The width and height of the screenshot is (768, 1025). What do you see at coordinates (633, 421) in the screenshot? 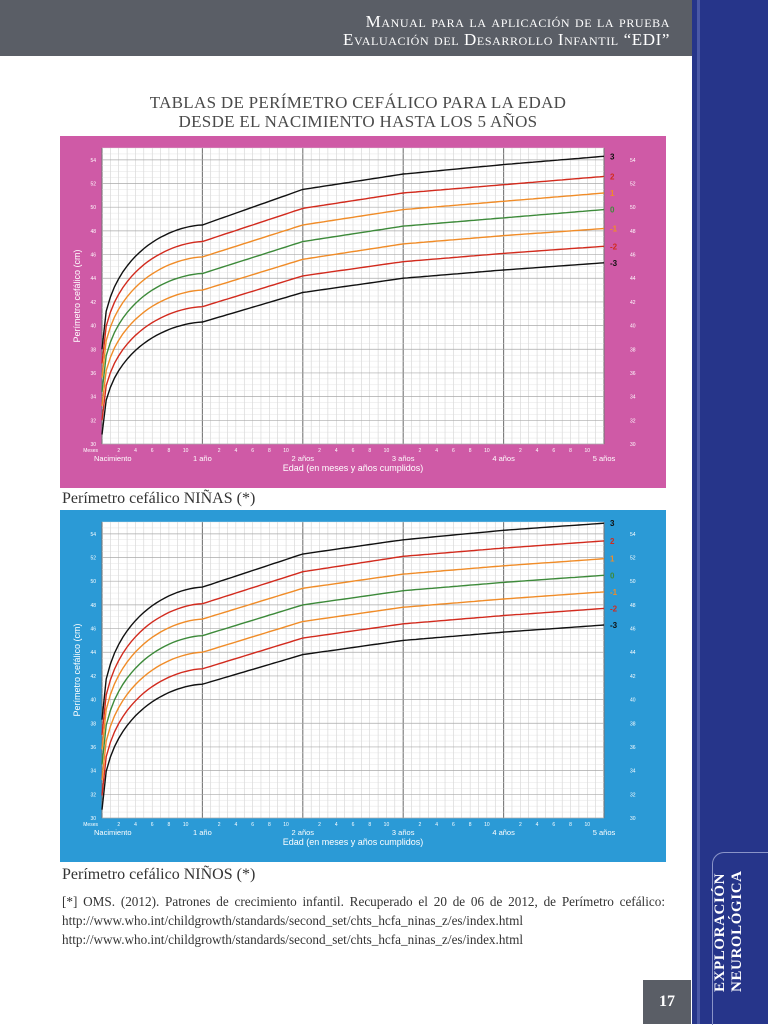
I see `y-tick-label-right: 32` at bounding box center [633, 421].